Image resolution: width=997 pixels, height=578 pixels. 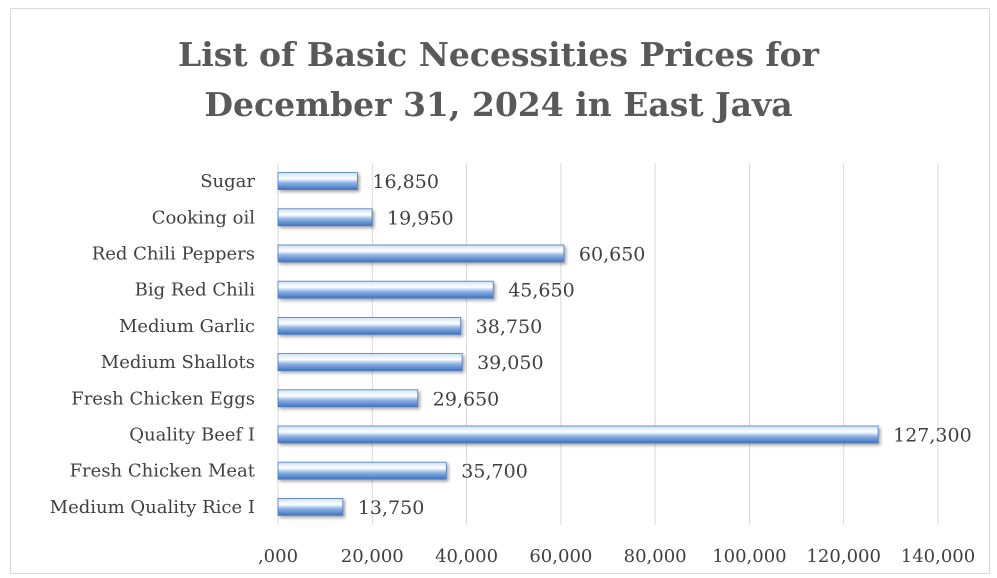 I want to click on x-tick-label: 120,000, so click(x=843, y=556).